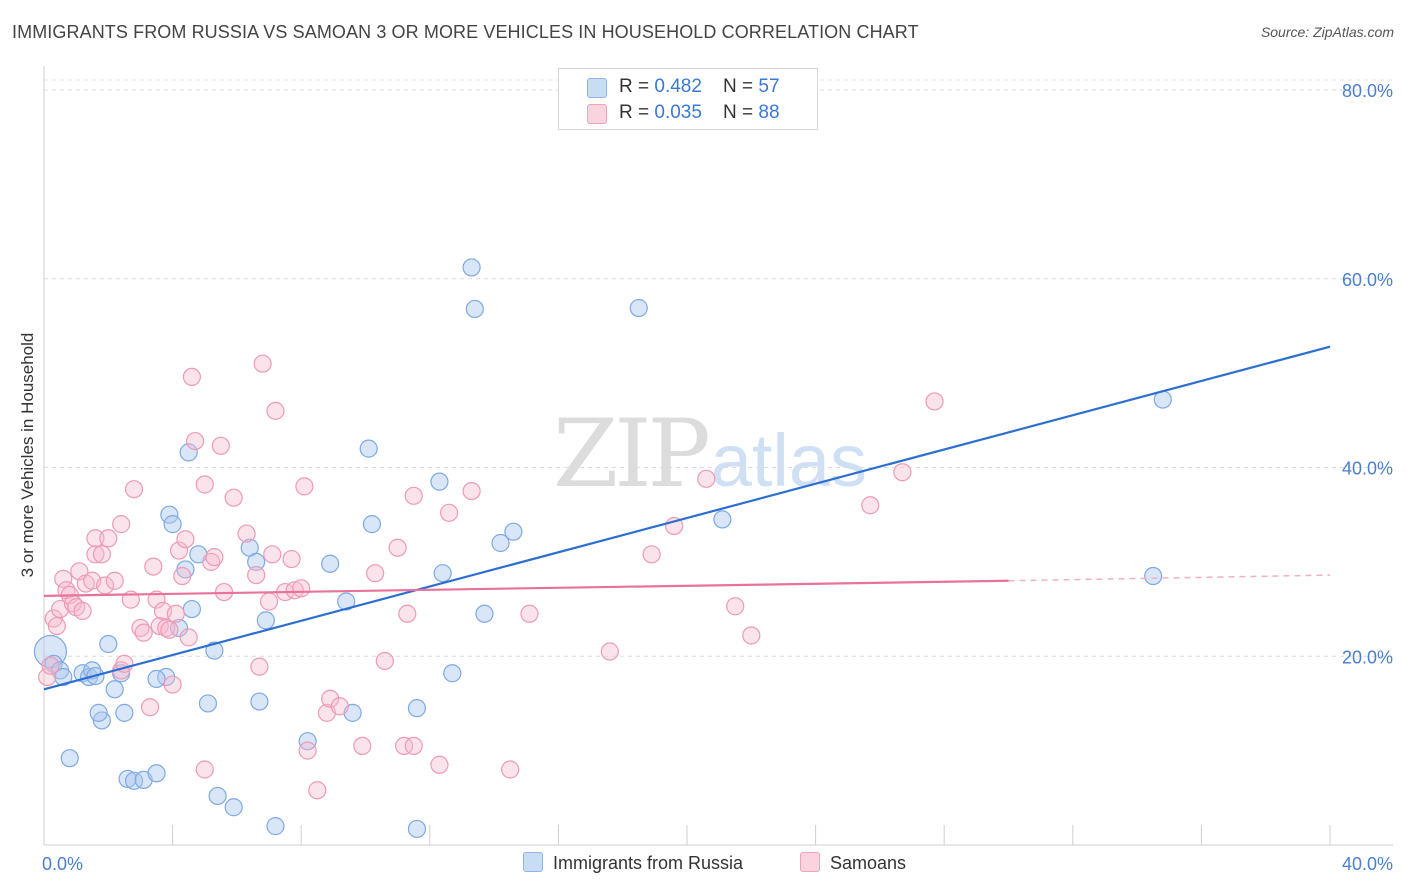 The image size is (1406, 892). I want to click on y-tick-label-60: 60.0%, so click(1367, 280).